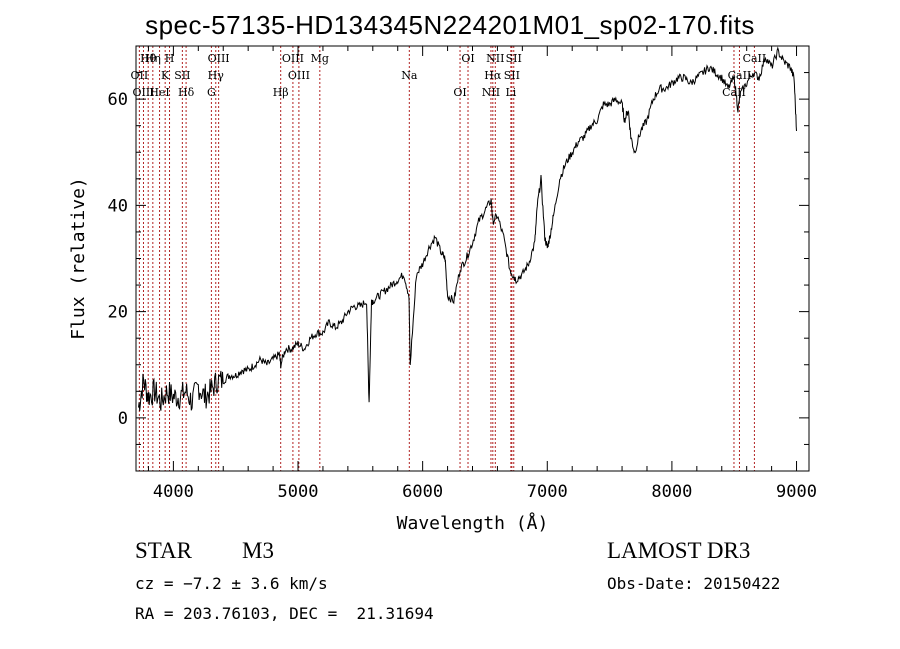 This screenshot has width=900, height=649. I want to click on line-marker-label: Li, so click(510, 92).